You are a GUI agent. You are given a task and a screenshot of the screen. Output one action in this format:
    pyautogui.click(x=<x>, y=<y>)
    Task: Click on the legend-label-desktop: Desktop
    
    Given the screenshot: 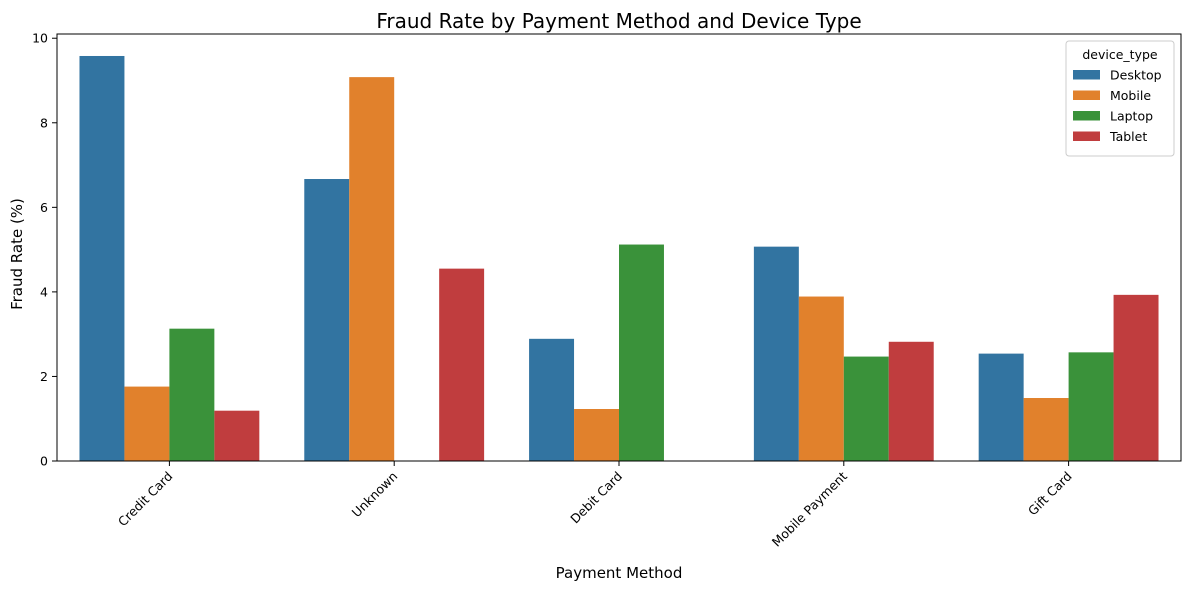 What is the action you would take?
    pyautogui.click(x=1136, y=75)
    